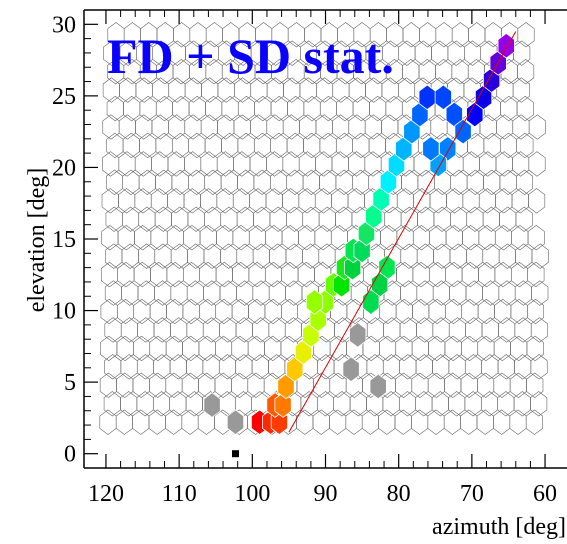 The height and width of the screenshot is (544, 567). What do you see at coordinates (326, 494) in the screenshot?
I see `x-tick-label: 90` at bounding box center [326, 494].